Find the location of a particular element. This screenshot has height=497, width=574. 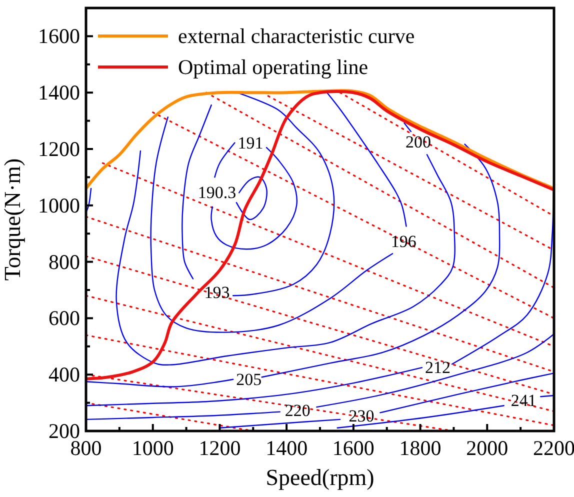

x-tick-label: 1000 is located at coordinates (153, 448).